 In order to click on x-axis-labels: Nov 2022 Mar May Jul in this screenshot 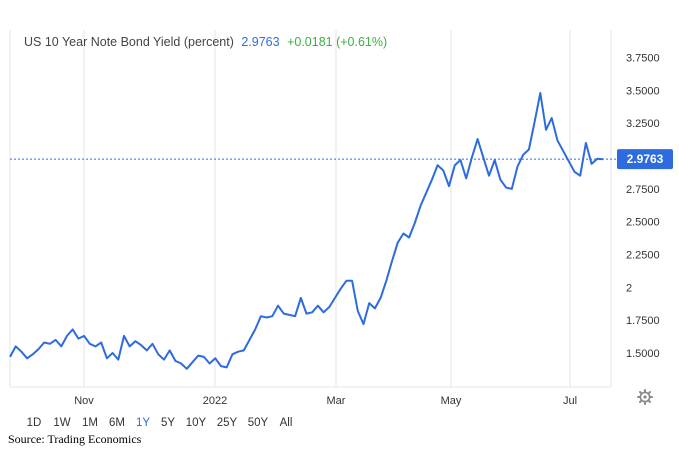, I will do `click(325, 401)`.